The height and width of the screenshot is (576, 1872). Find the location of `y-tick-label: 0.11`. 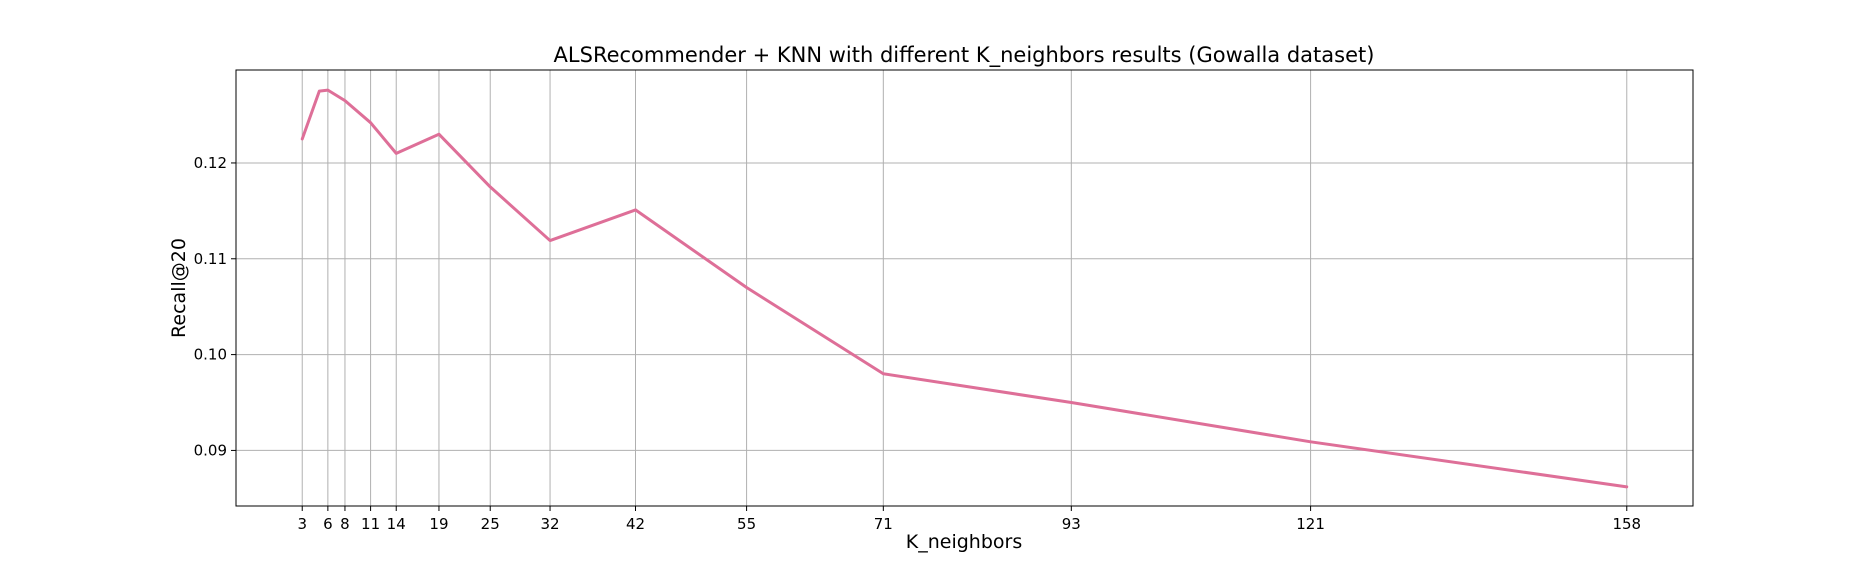

y-tick-label: 0.11 is located at coordinates (210, 259).